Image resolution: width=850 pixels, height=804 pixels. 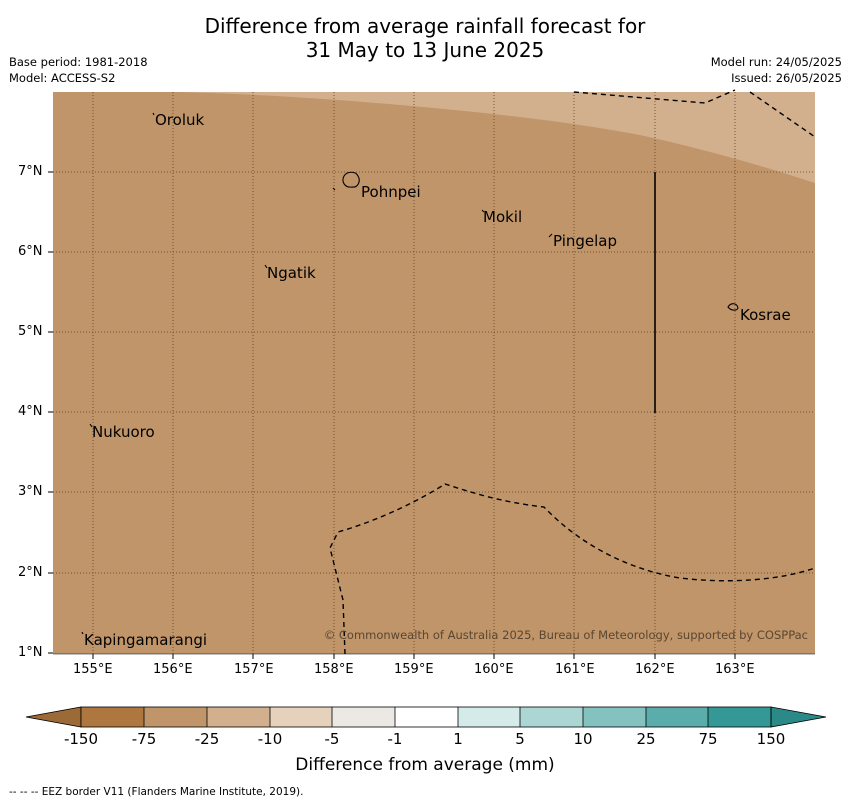 What do you see at coordinates (82, 633) in the screenshot?
I see `kapingamarangi-islet` at bounding box center [82, 633].